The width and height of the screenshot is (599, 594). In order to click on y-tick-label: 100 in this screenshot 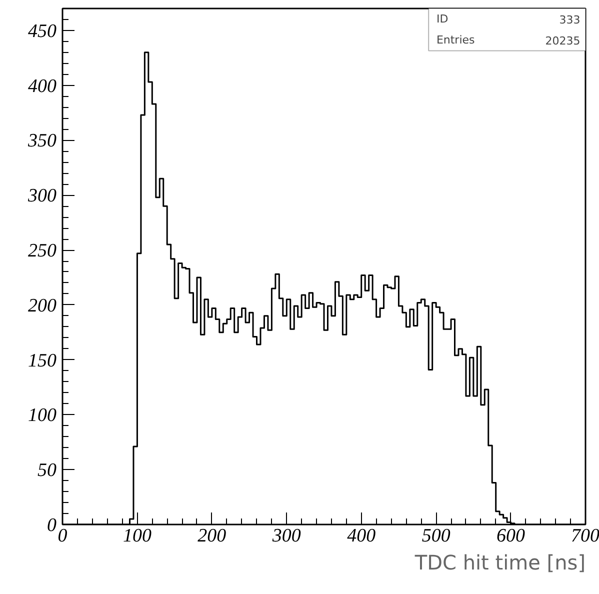, I will do `click(42, 415)`.